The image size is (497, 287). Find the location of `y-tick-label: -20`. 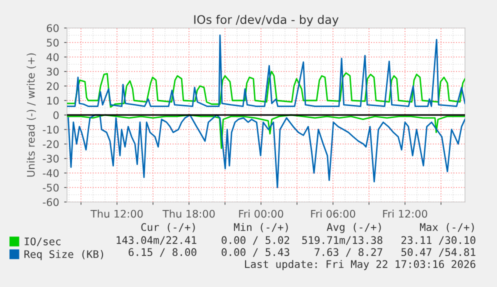

y-tick-label: -20 is located at coordinates (50, 144).